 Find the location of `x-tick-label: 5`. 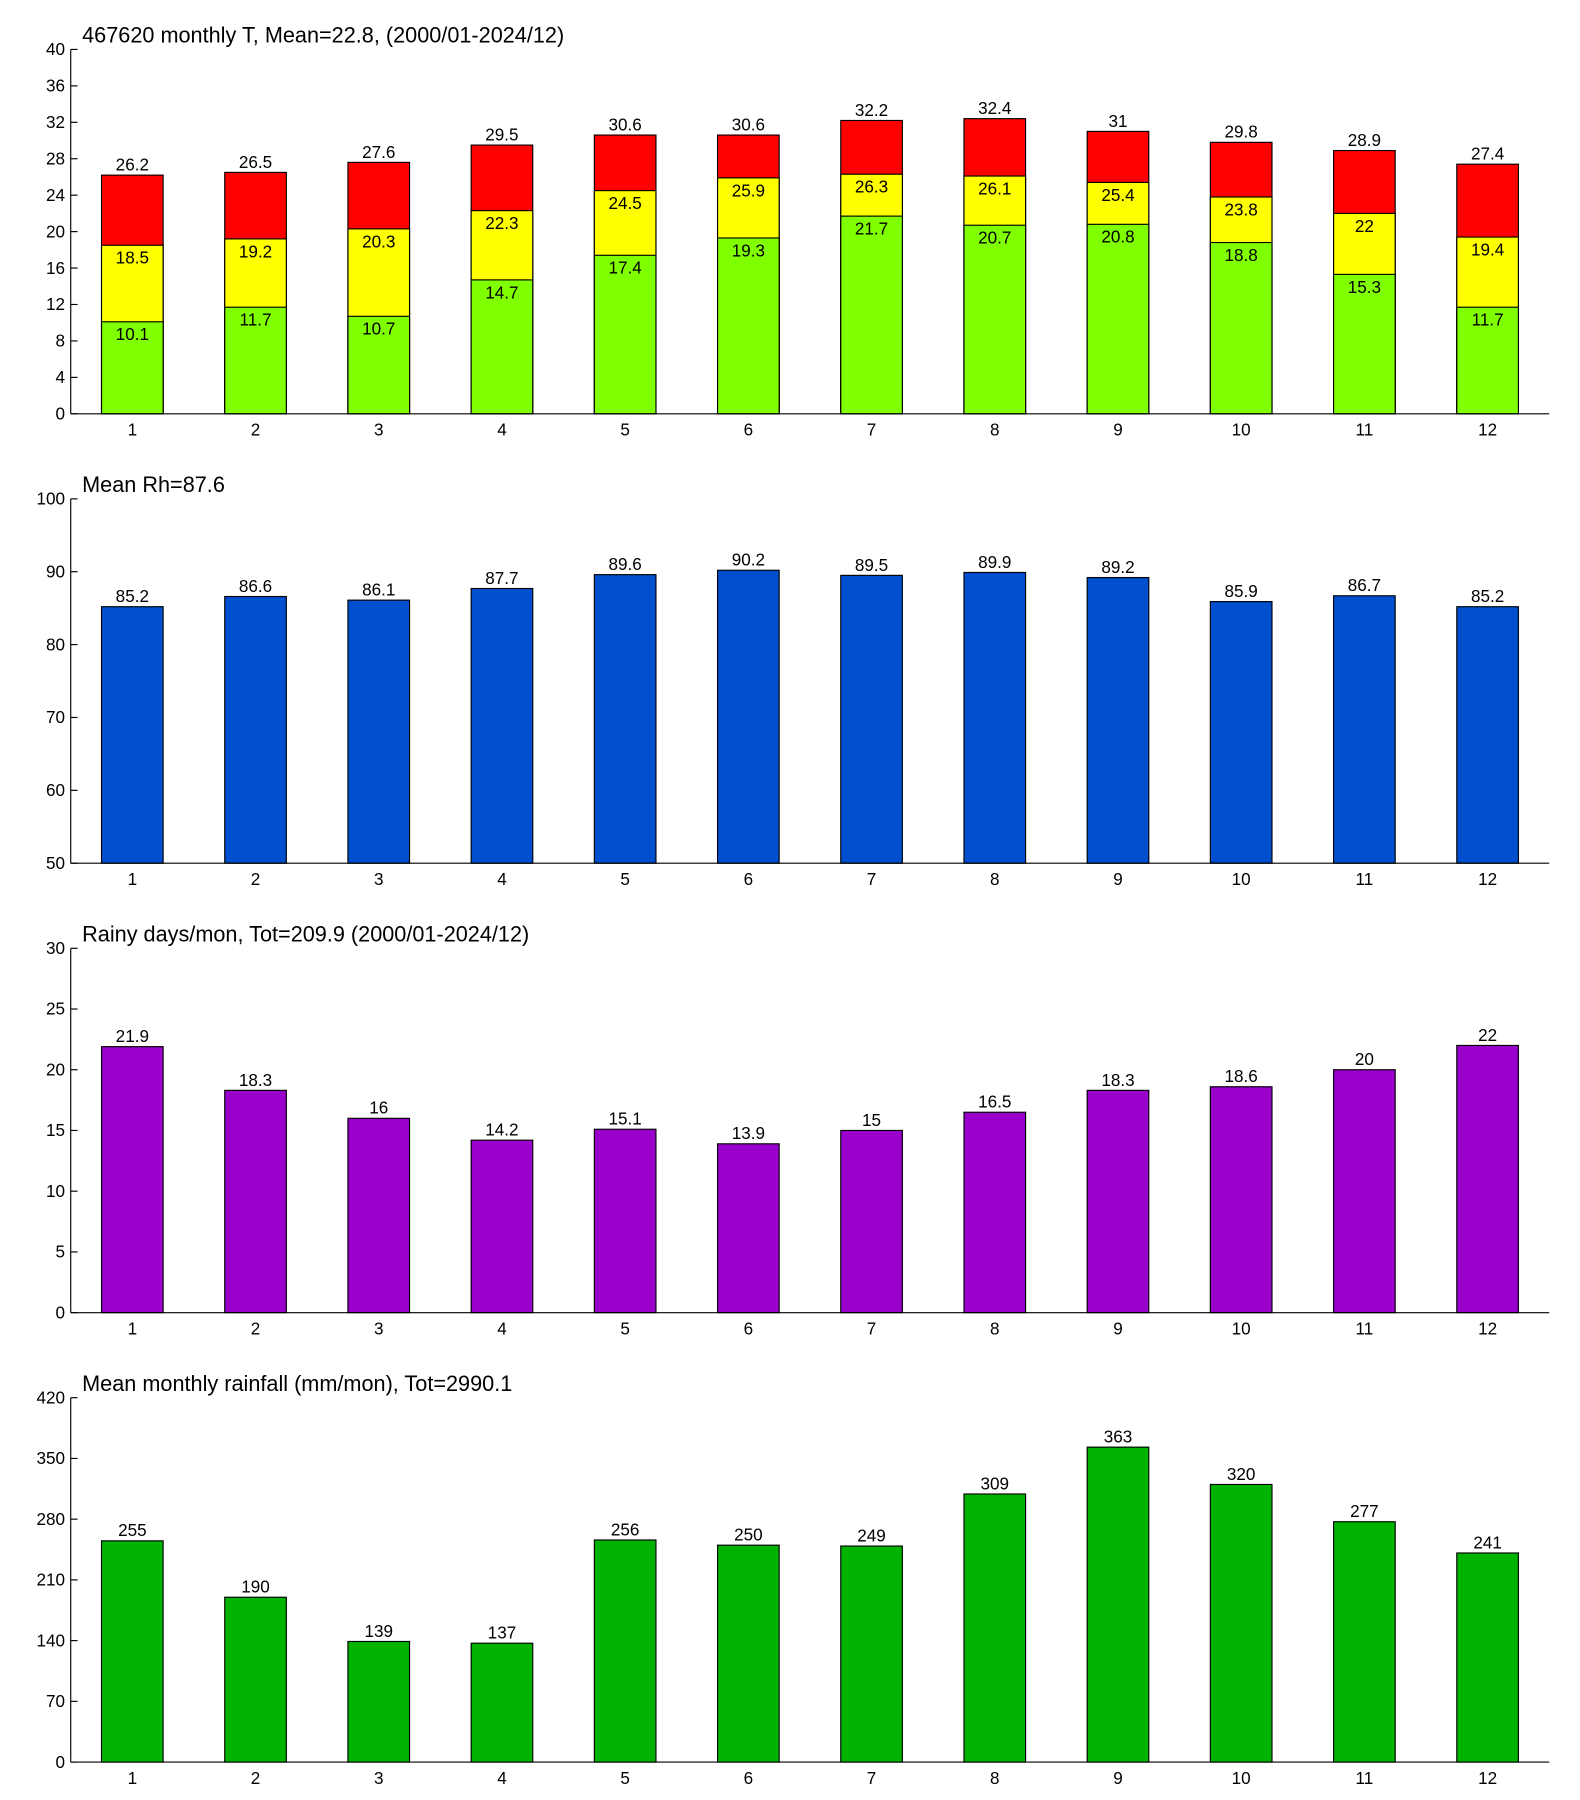

x-tick-label: 5 is located at coordinates (625, 430).